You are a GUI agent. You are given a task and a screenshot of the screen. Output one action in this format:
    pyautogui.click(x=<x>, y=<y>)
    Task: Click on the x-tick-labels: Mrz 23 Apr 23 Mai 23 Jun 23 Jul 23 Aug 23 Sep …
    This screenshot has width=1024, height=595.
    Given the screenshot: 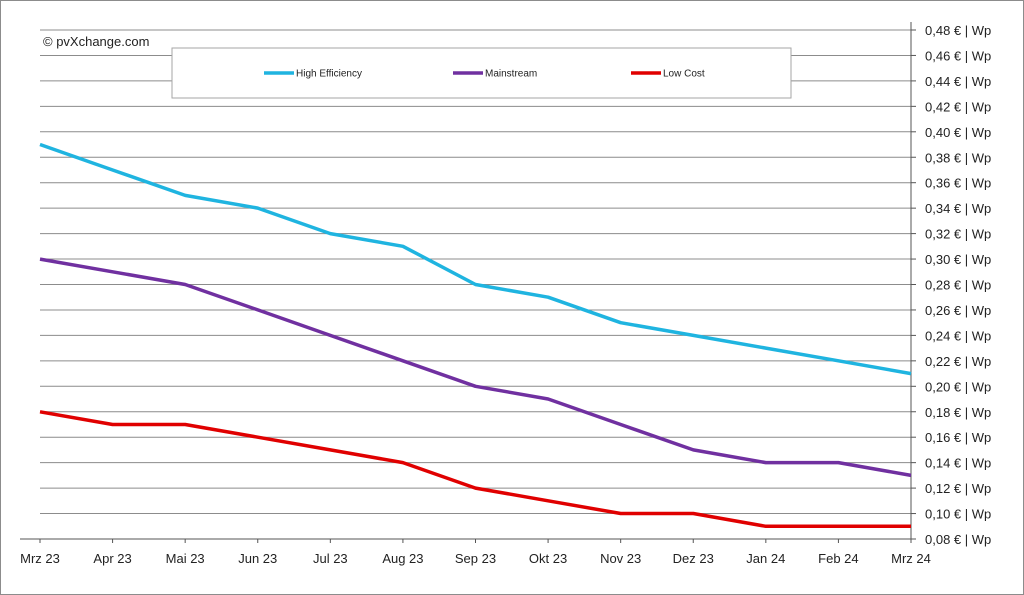 What is the action you would take?
    pyautogui.click(x=475, y=558)
    